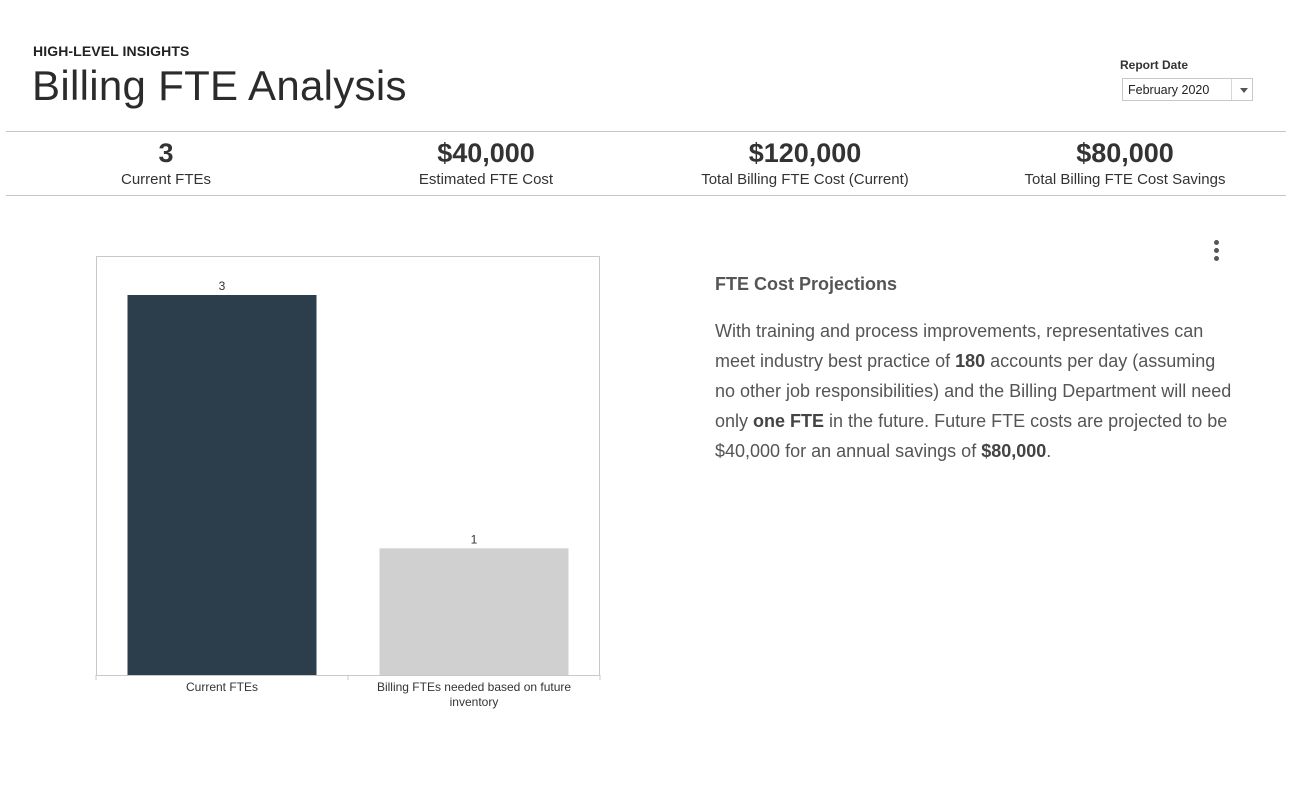  What do you see at coordinates (805, 153) in the screenshot?
I see `kpi-value: $120,000` at bounding box center [805, 153].